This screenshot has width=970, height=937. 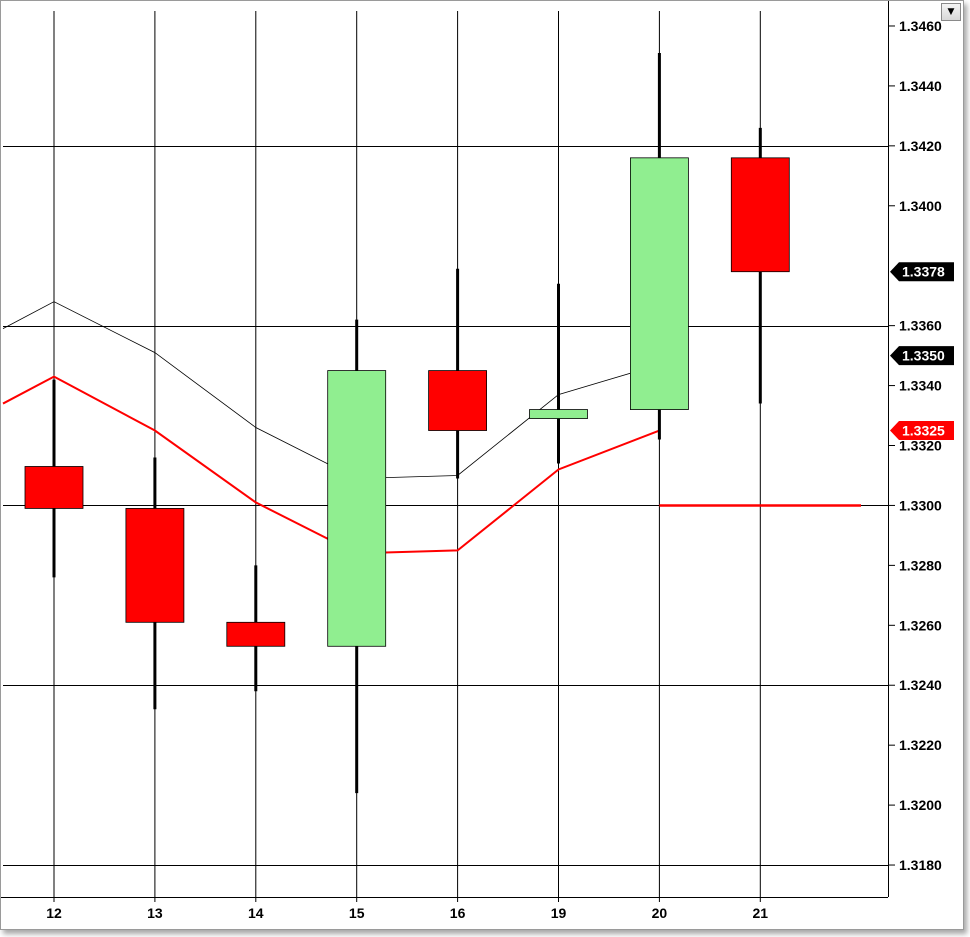 I want to click on chart-menu-button: ▼, so click(x=951, y=12).